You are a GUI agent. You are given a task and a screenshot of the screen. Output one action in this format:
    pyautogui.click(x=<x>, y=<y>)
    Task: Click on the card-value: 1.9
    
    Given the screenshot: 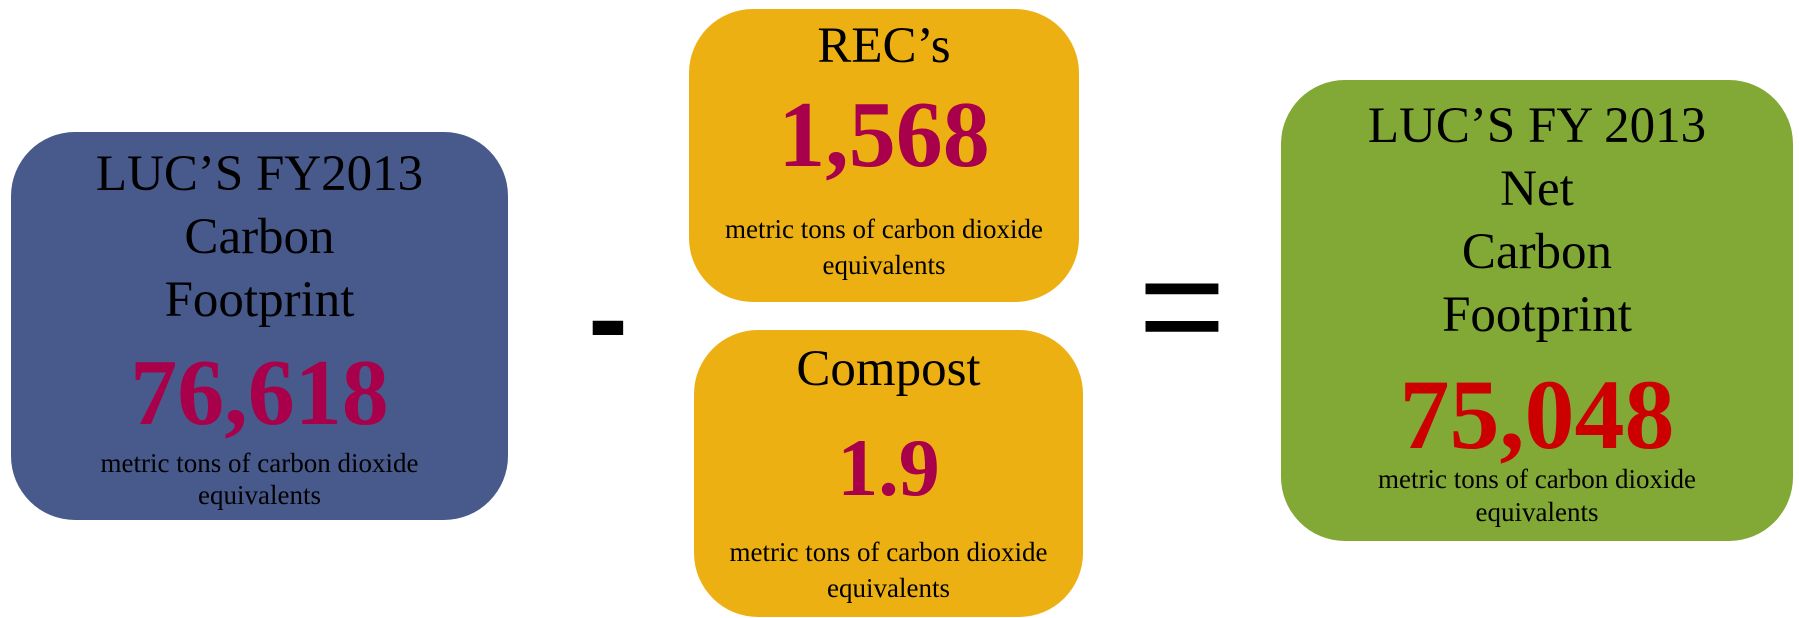 What is the action you would take?
    pyautogui.click(x=888, y=467)
    